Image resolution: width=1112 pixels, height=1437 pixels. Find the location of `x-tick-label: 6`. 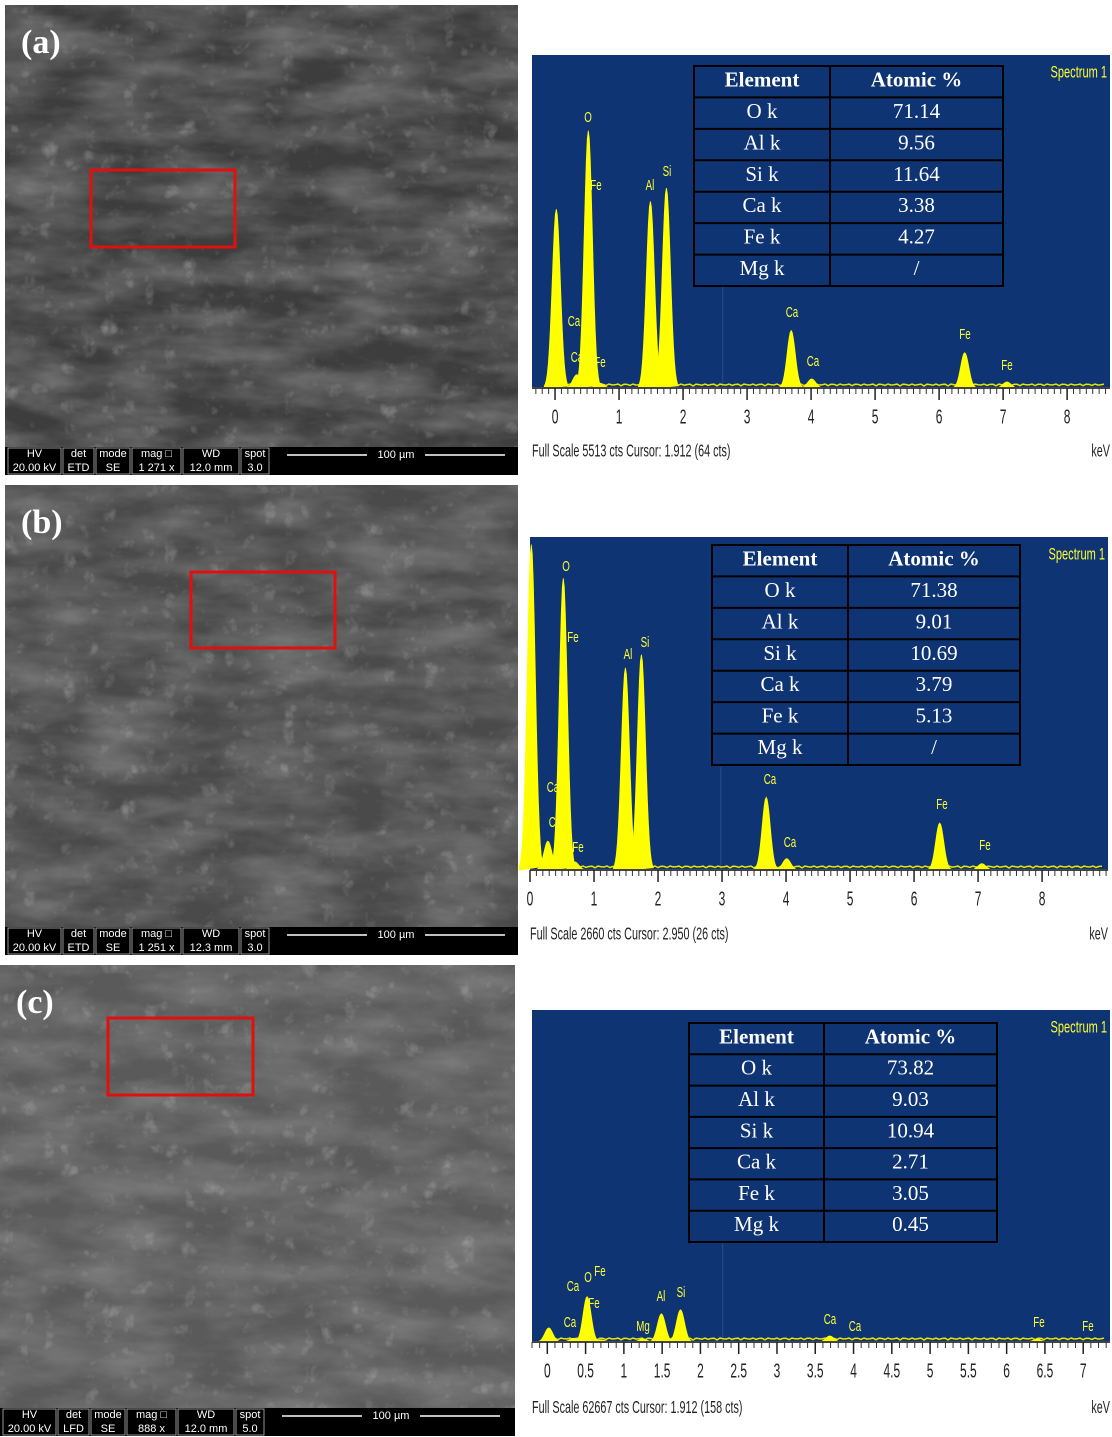

x-tick-label: 6 is located at coordinates (939, 417).